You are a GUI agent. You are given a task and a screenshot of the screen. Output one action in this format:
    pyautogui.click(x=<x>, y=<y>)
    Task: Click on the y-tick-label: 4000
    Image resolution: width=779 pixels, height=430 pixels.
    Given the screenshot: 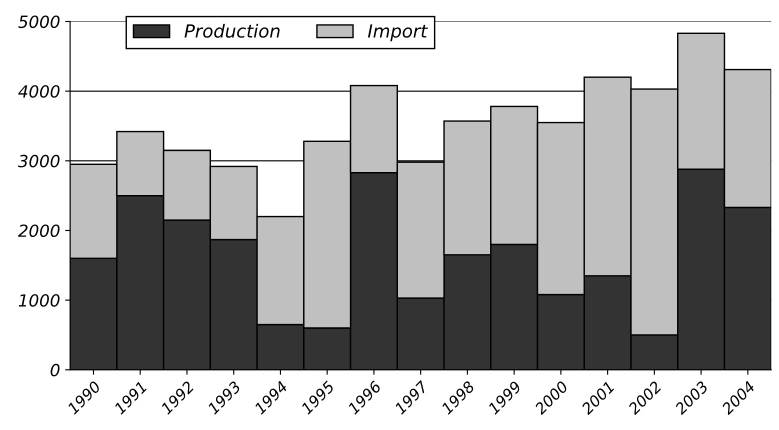 What is the action you would take?
    pyautogui.click(x=39, y=91)
    